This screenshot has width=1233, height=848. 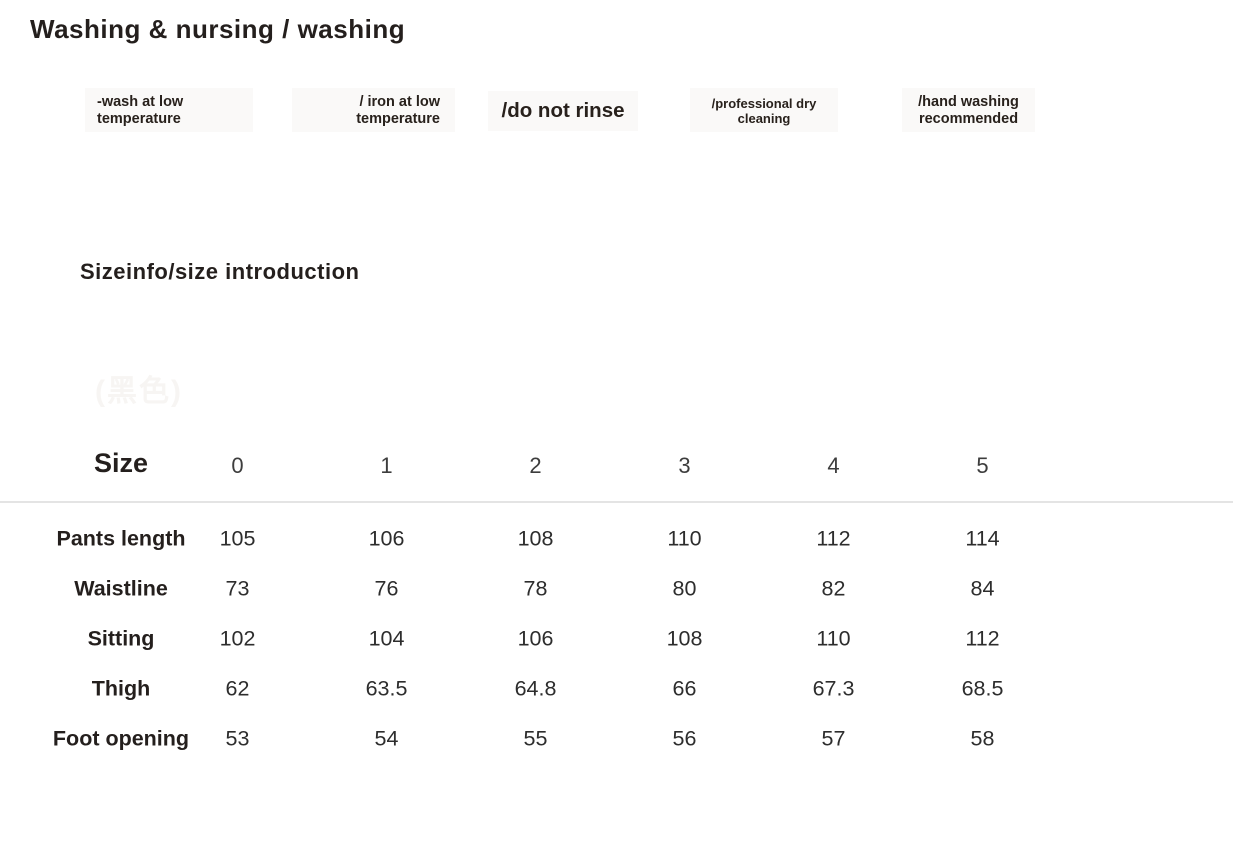 I want to click on measurement-value: 73, so click(x=237, y=588).